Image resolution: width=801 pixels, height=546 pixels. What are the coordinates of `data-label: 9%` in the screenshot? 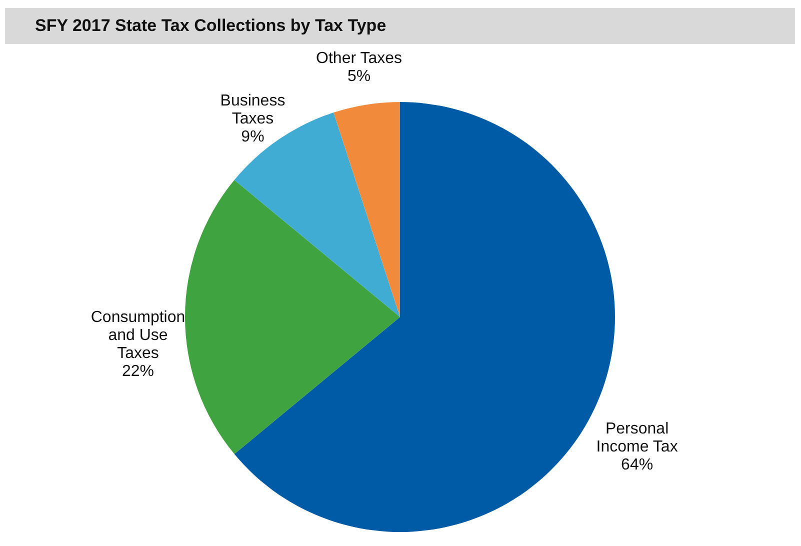 It's located at (252, 137).